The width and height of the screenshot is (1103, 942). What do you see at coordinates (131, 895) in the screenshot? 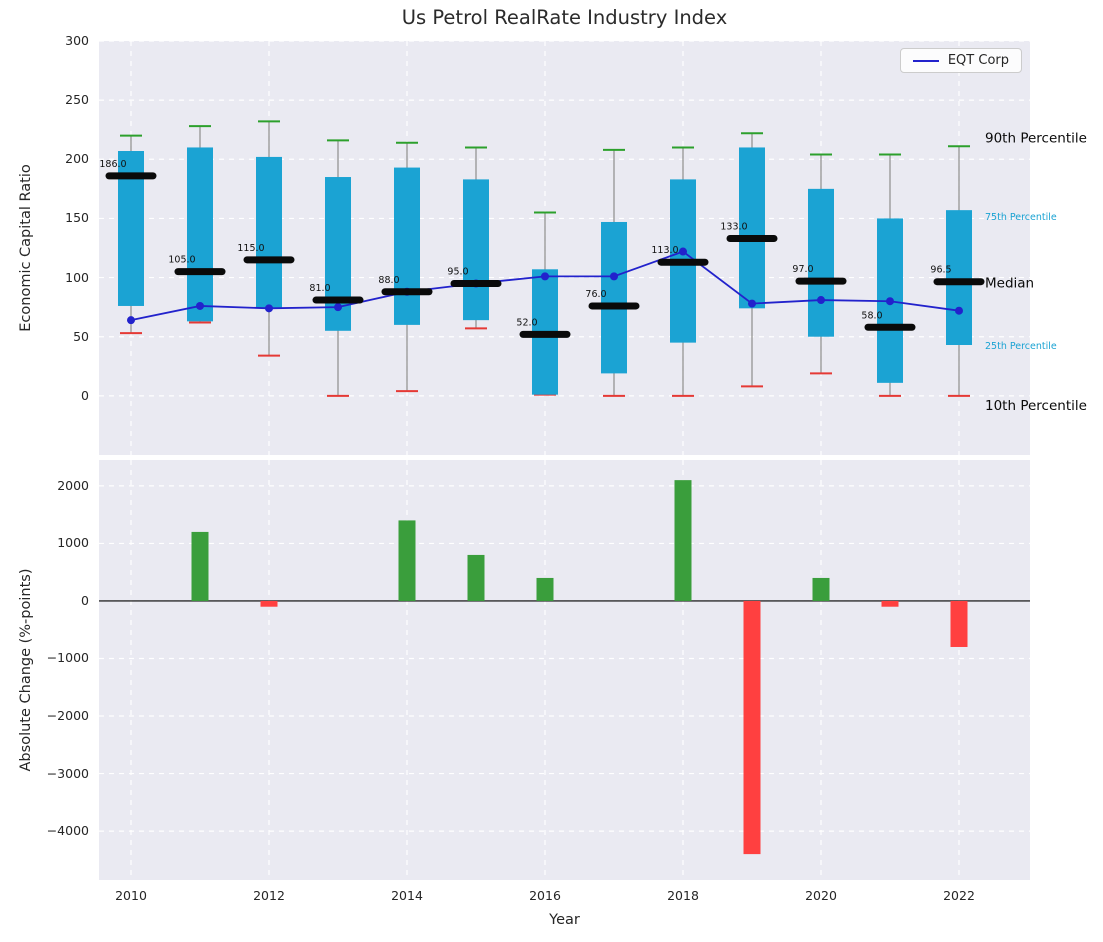
I see `x-tick-label: 2010` at bounding box center [131, 895].